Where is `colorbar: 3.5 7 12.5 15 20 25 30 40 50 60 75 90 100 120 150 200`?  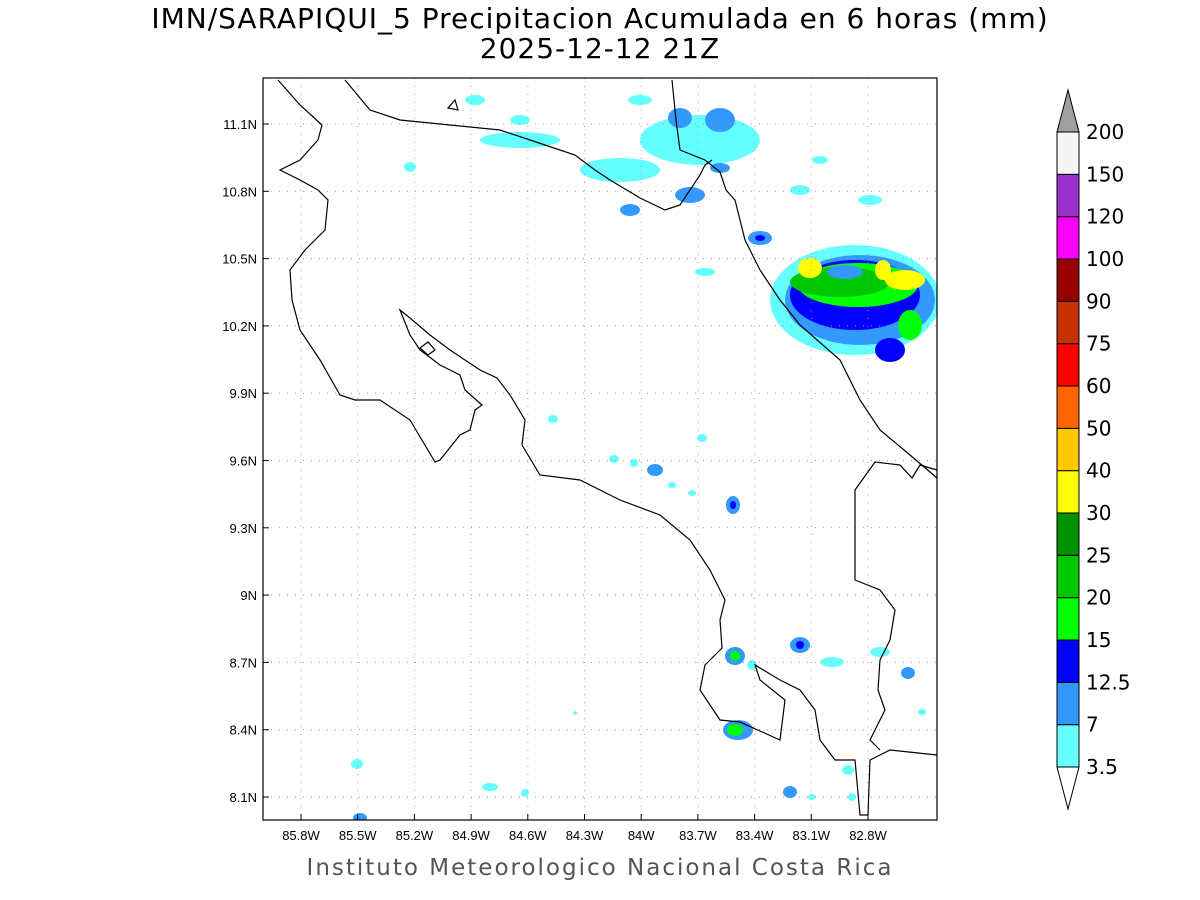
colorbar: 3.5 7 12.5 15 20 25 30 40 50 60 75 90 100 120 150 200 is located at coordinates (1093, 449).